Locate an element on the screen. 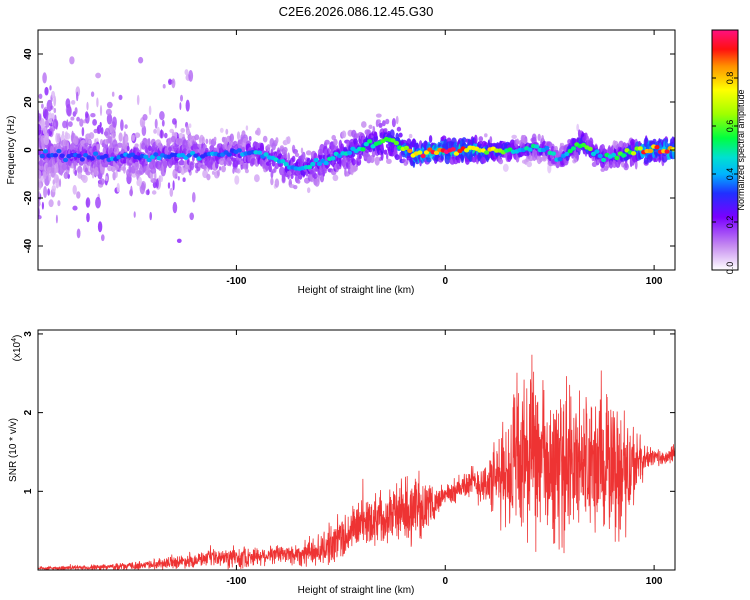  snr-scale-prefix: (x10 is located at coordinates (17, 351).